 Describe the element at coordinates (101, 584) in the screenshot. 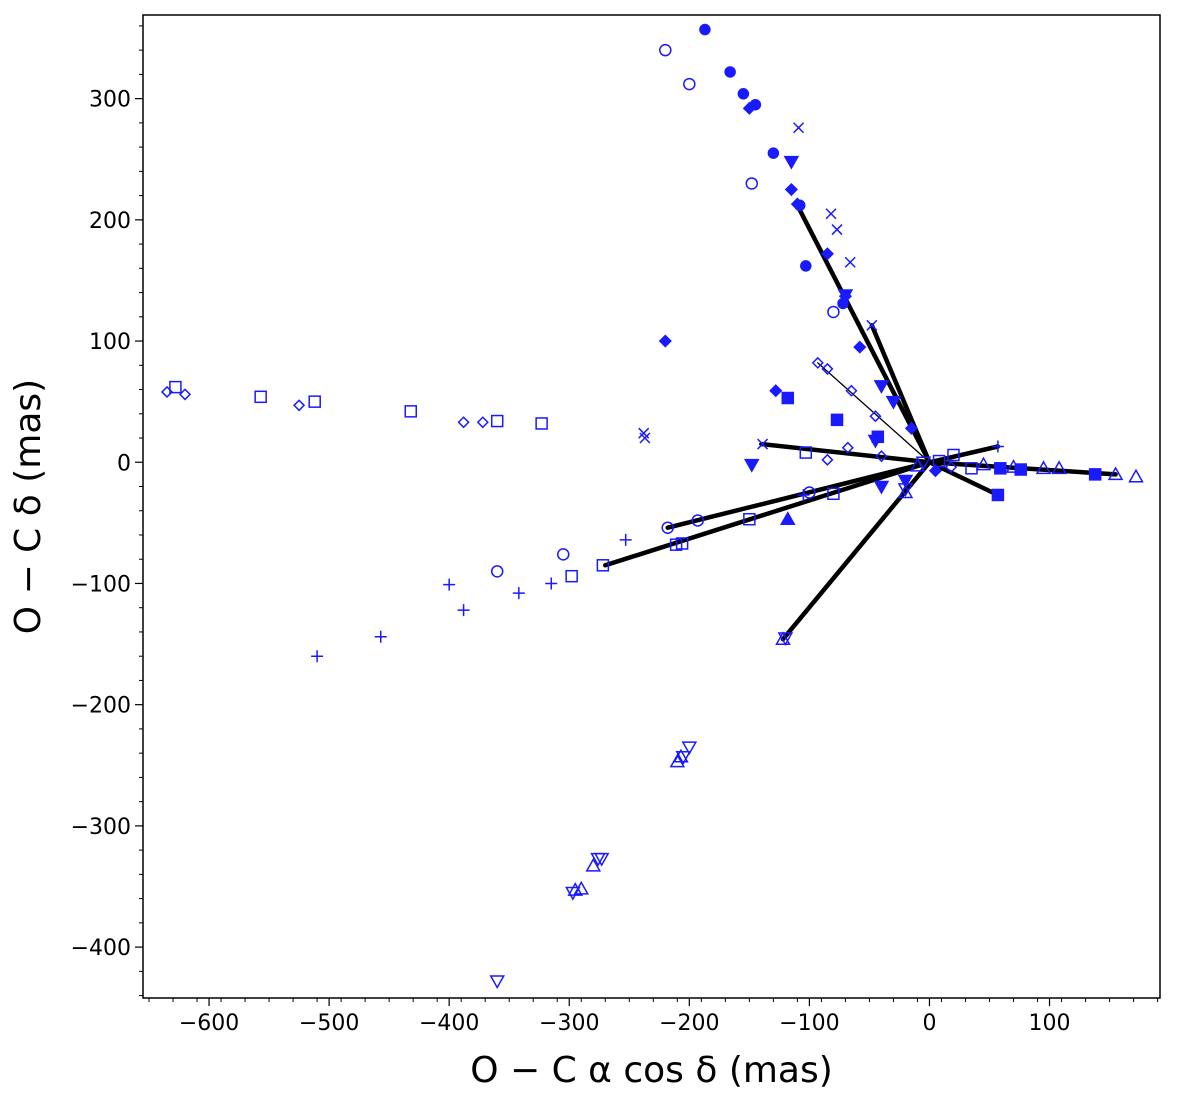

I see `y-tick-label: −100` at that location.